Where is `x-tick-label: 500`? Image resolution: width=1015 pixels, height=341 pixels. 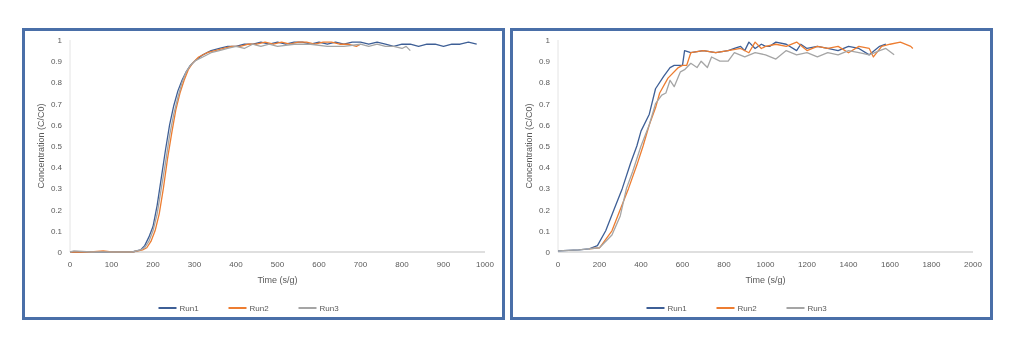 x-tick-label: 500 is located at coordinates (277, 264).